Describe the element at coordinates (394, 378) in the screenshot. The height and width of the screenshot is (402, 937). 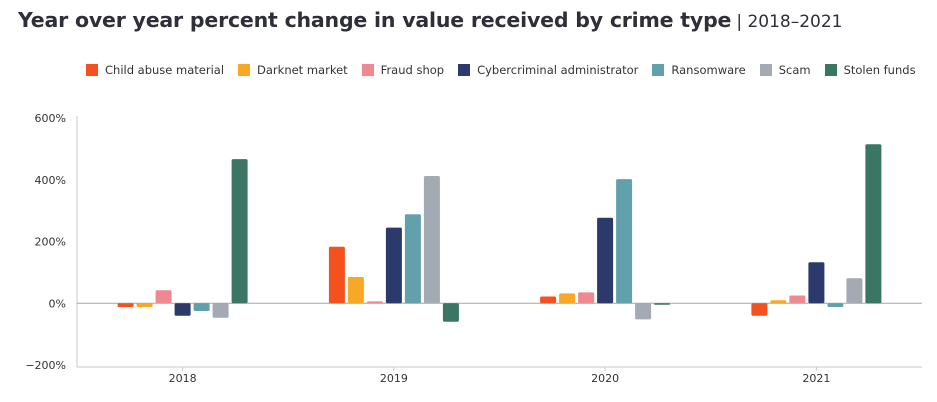
I see `x-tick-label: 2019` at that location.